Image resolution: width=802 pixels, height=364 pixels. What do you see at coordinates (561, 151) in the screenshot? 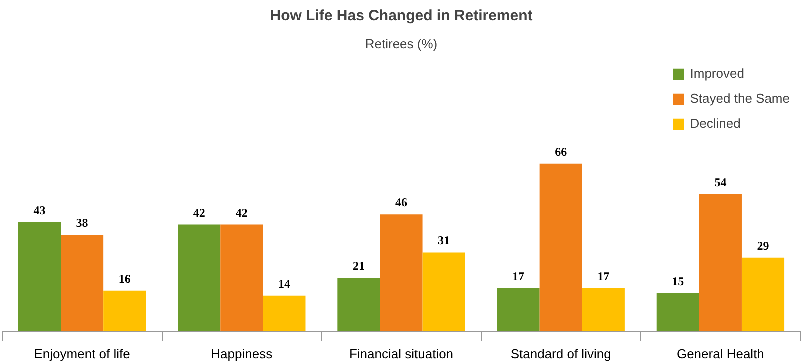
I see `data-label: 66` at bounding box center [561, 151].